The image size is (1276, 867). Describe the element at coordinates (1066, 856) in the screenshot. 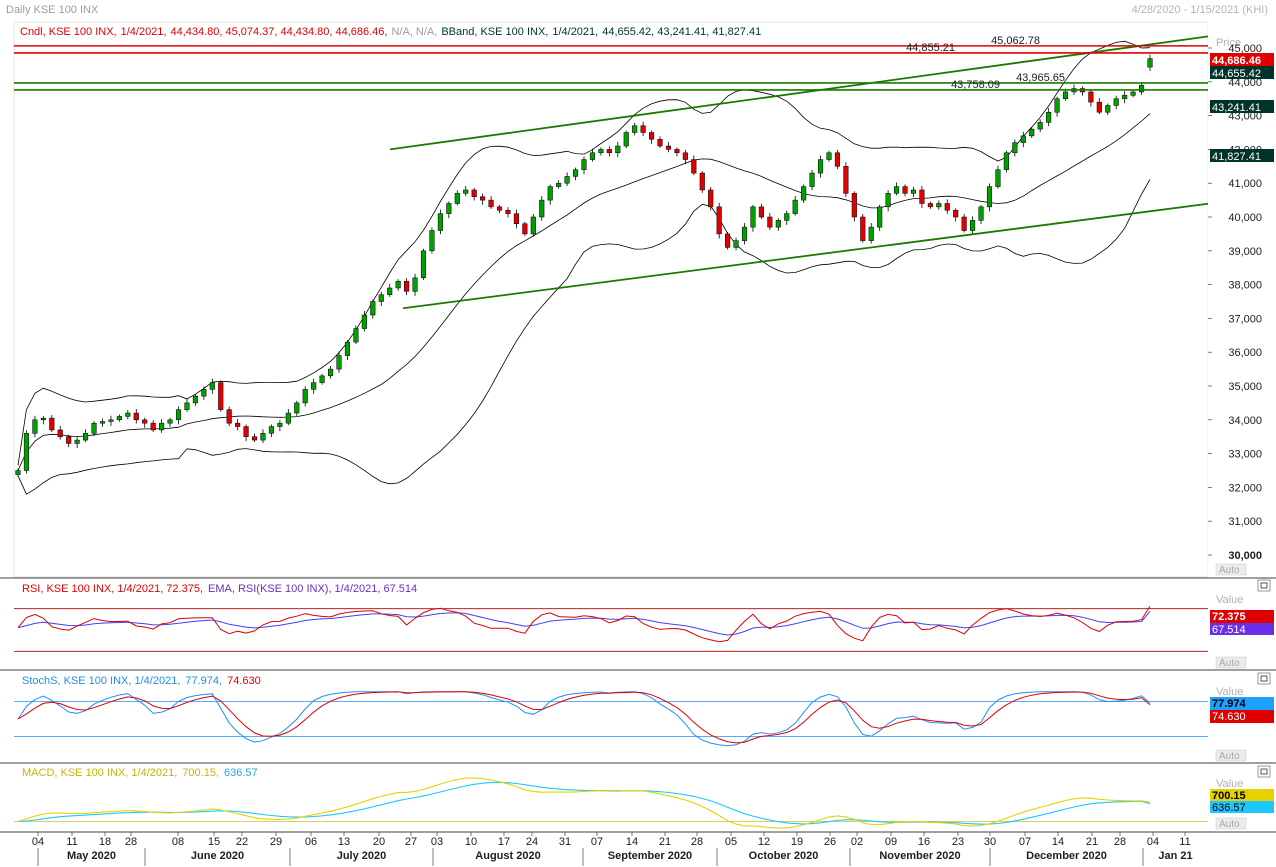

I see `month-label: December 2020` at that location.